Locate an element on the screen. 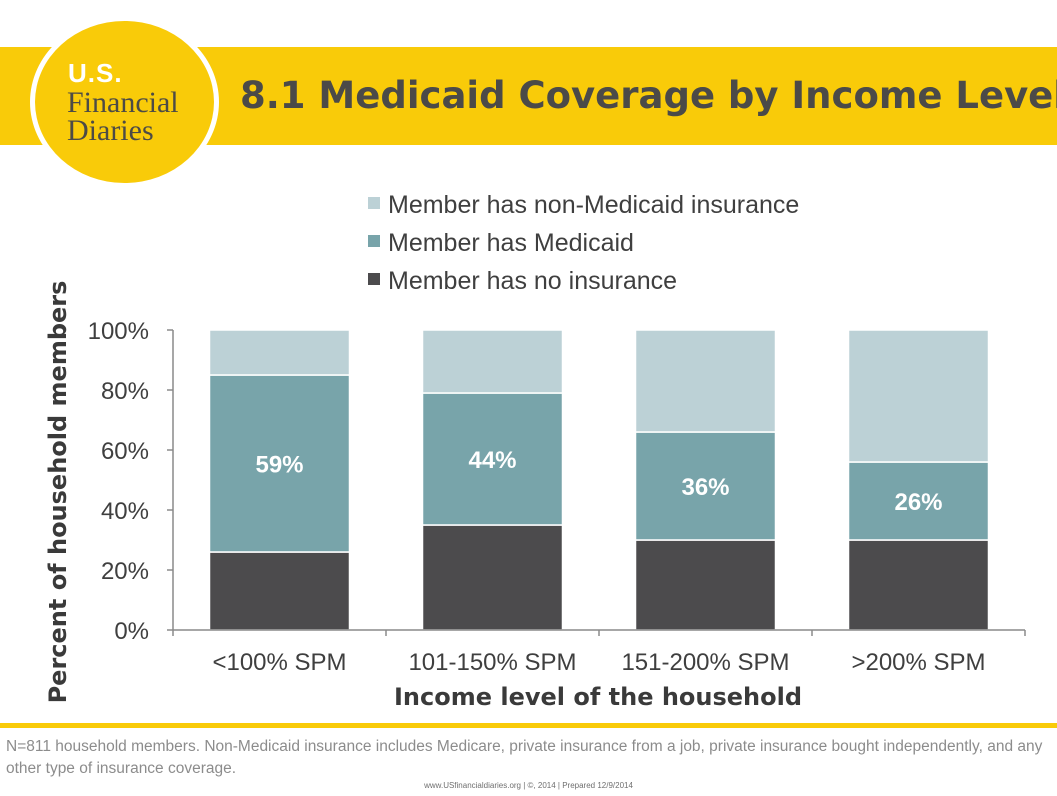 The image size is (1057, 796). y-axis-title: Percent of household members is located at coordinates (58, 492).